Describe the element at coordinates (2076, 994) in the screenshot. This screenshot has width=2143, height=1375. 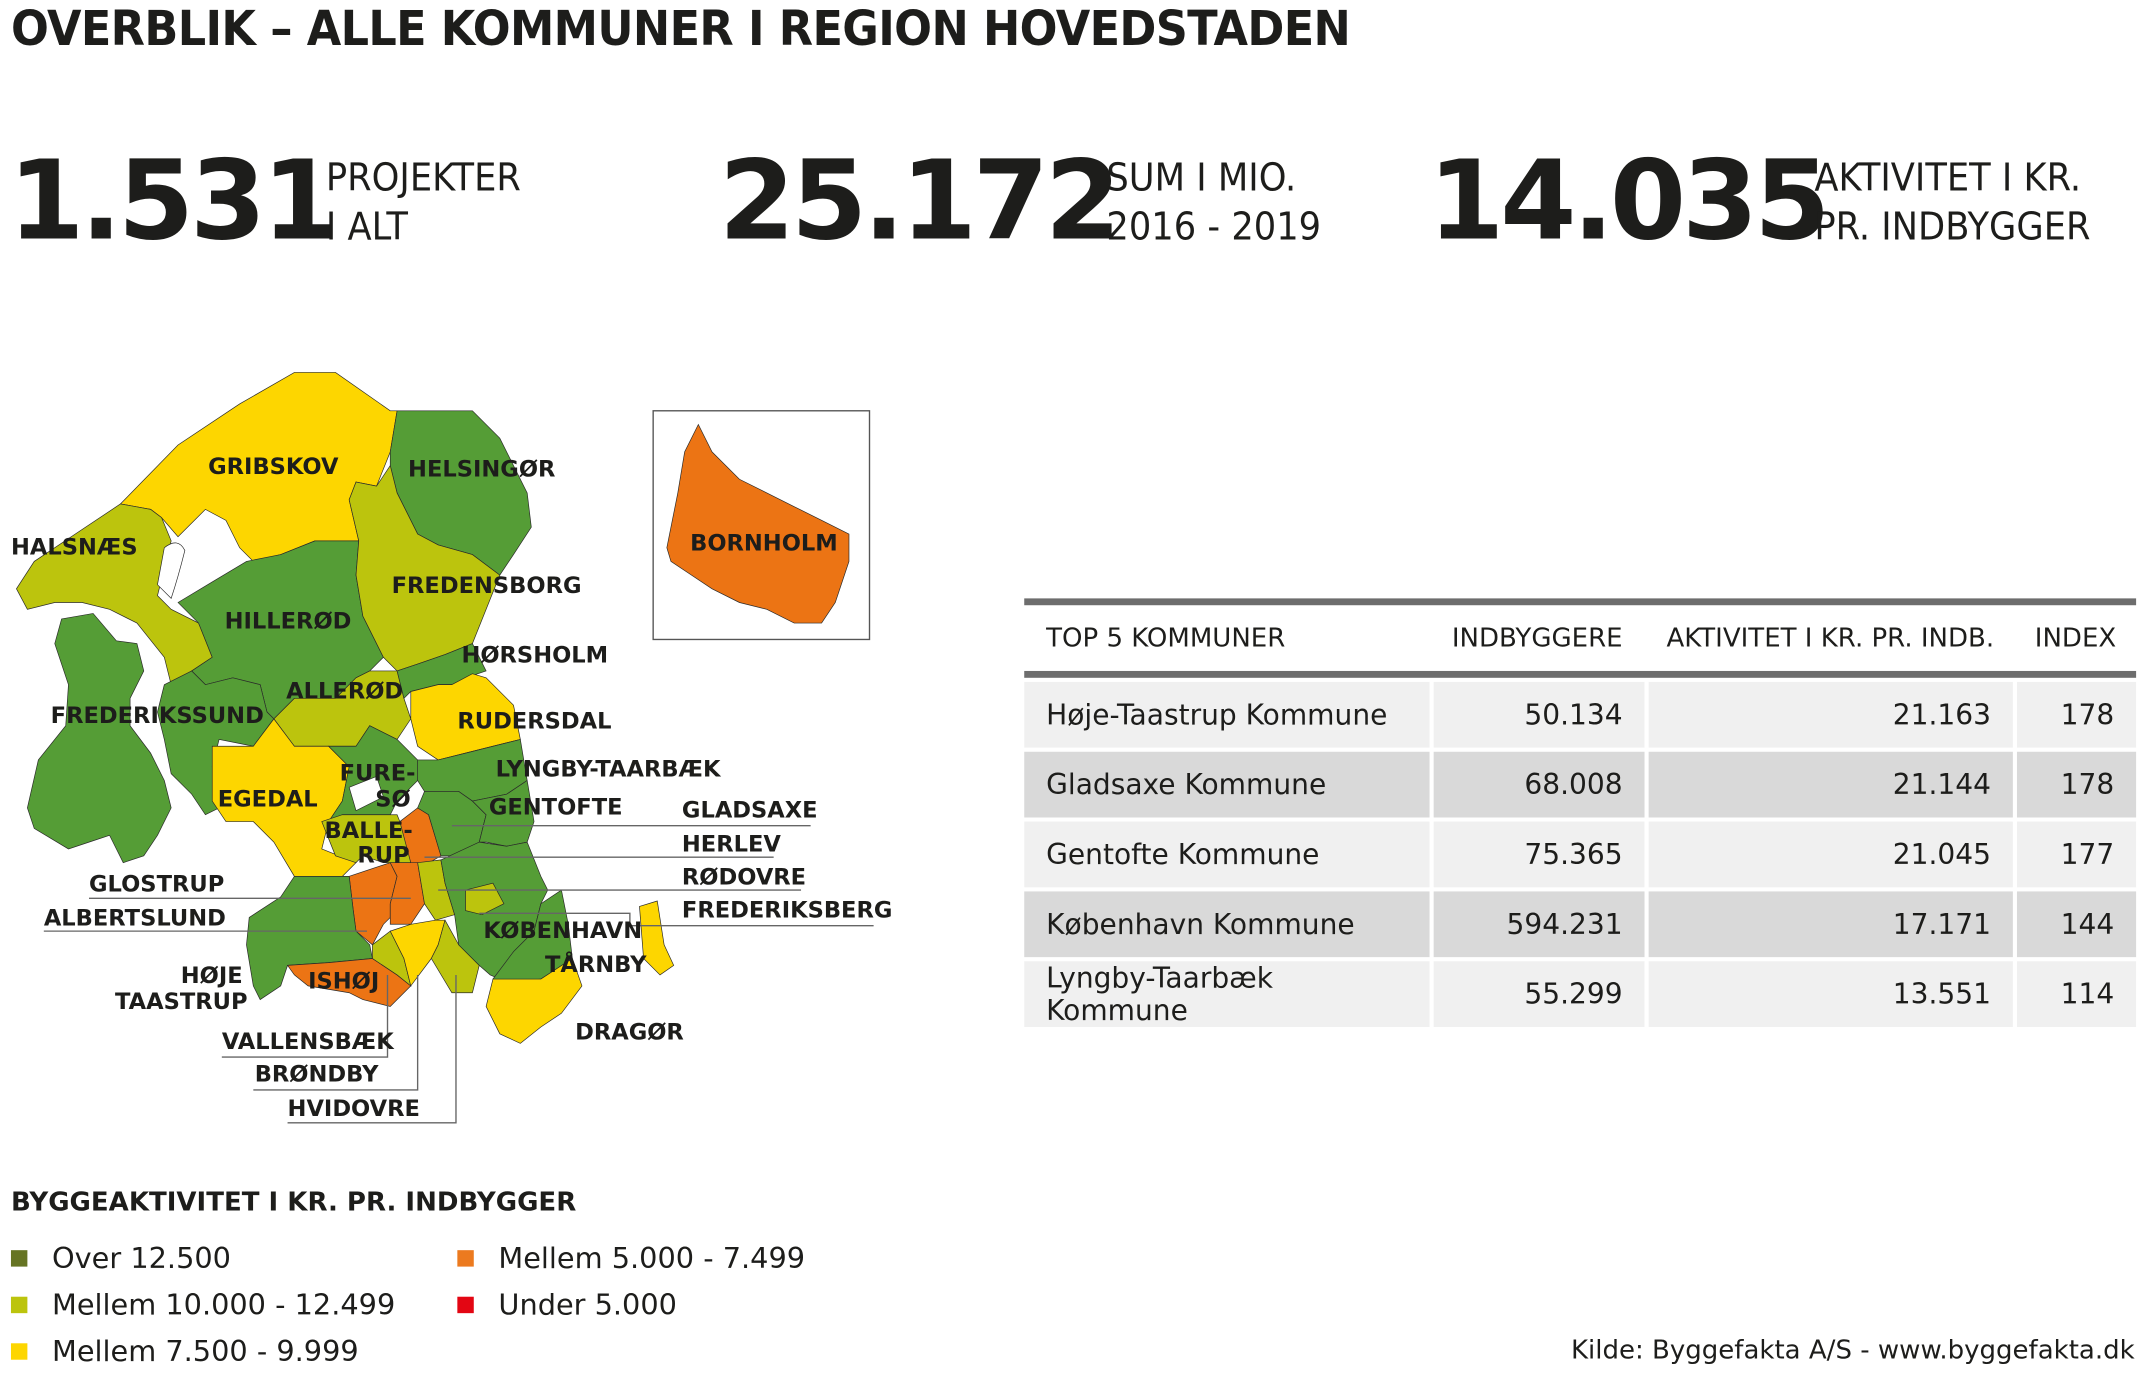
I see `cell-index: 114` at that location.